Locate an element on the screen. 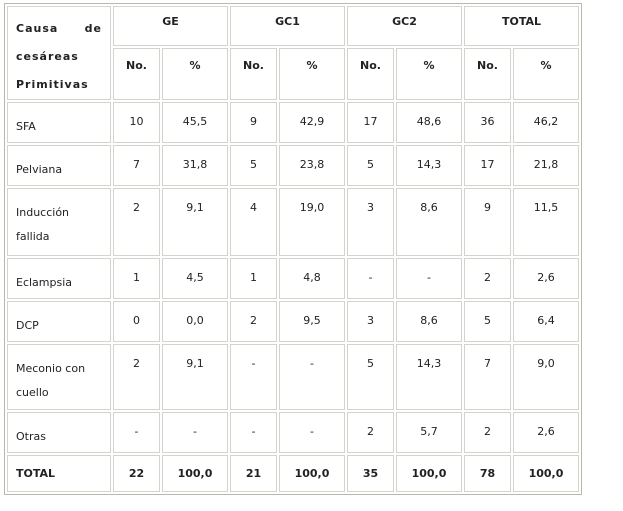 The width and height of the screenshot is (623, 511). percent-cell: 0,0 is located at coordinates (195, 321).